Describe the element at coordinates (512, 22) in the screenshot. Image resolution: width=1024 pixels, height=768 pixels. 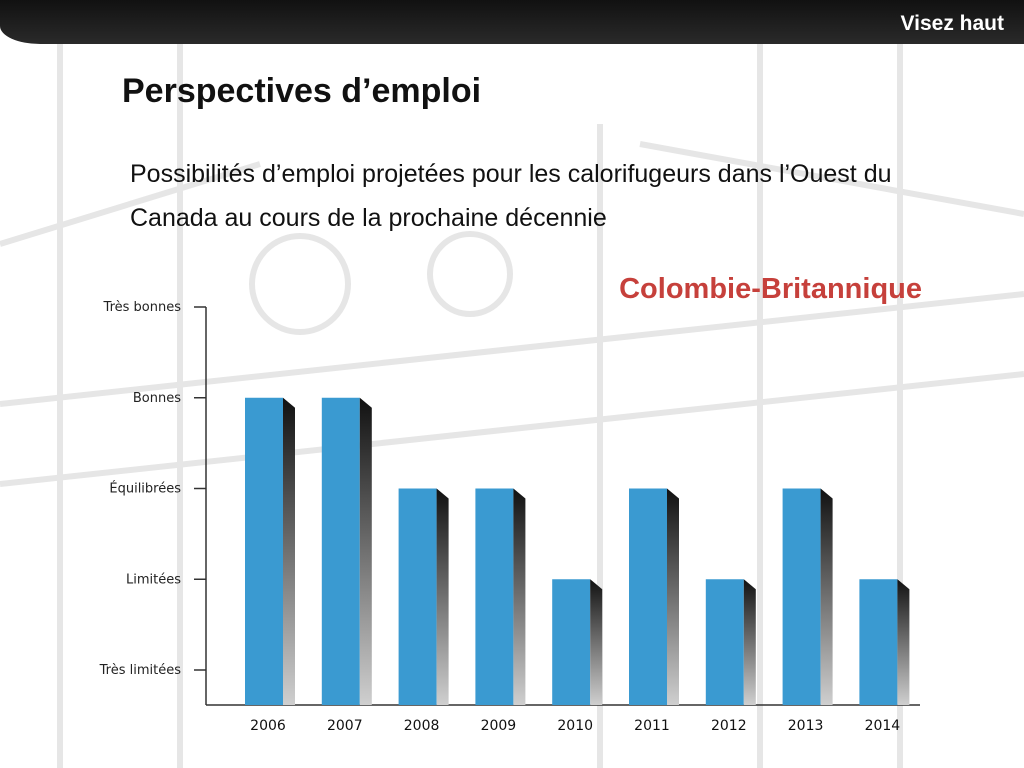
I see `top-banner: Visez haut` at that location.